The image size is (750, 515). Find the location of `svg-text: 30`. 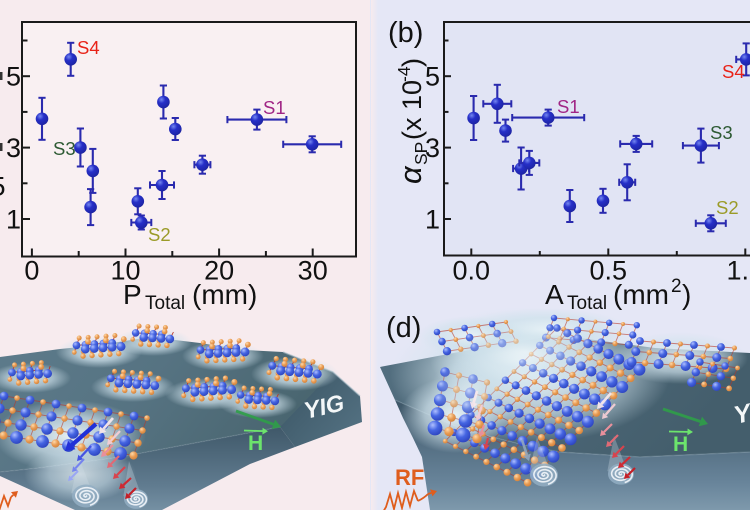

svg-text: 30 is located at coordinates (313, 271).